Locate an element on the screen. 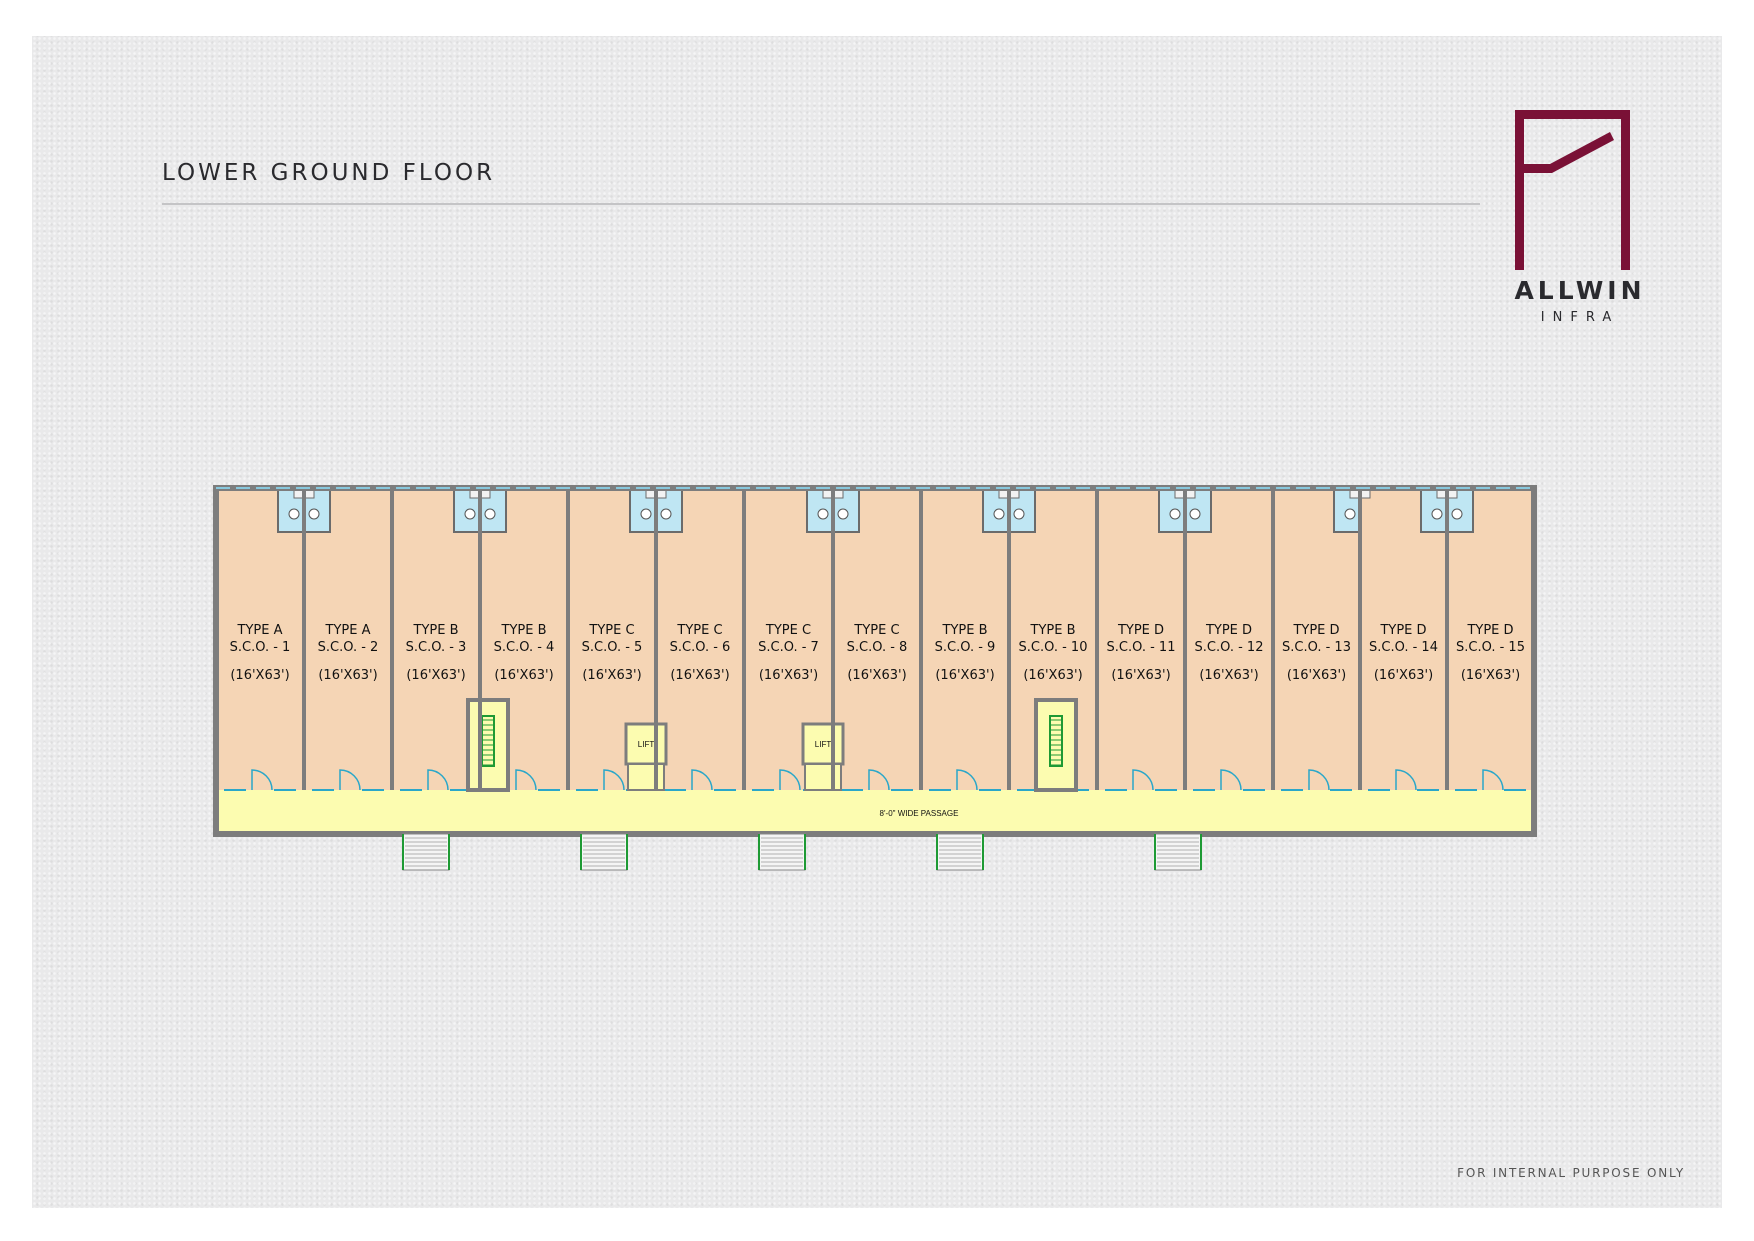 The image size is (1754, 1241). unit-6: TYPE C S.C.O. - 6 (16'X63') is located at coordinates (700, 639).